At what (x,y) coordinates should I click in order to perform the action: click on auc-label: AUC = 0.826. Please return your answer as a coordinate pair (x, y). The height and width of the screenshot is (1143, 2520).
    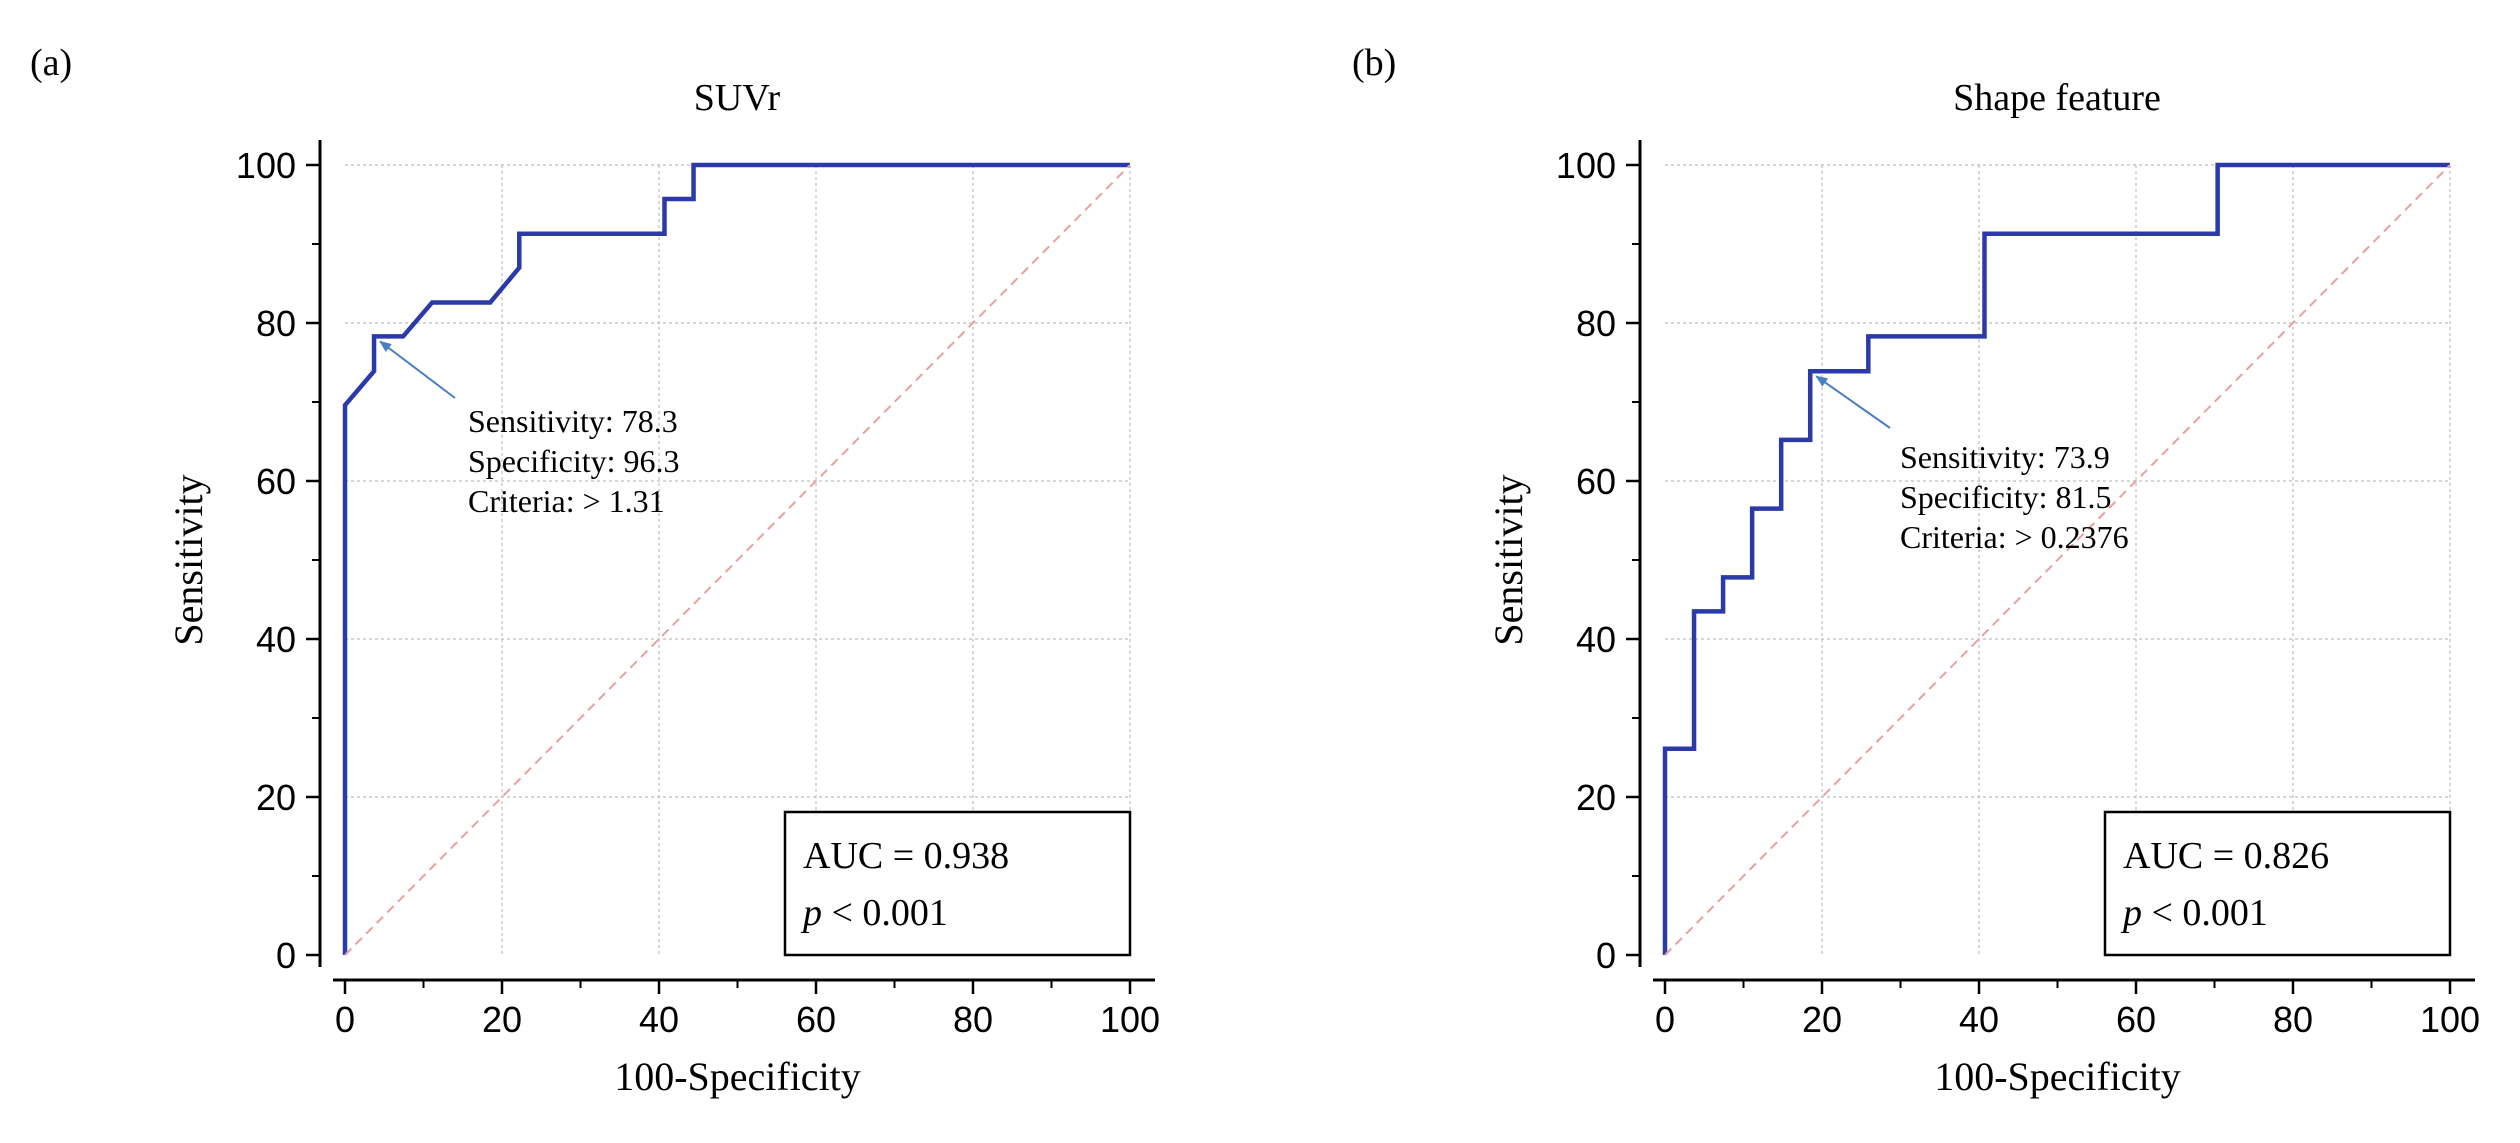
    Looking at the image, I should click on (2226, 856).